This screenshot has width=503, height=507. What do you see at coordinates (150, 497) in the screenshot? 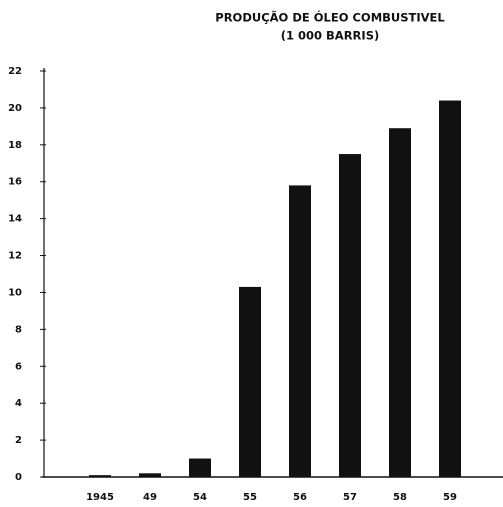
I see `x-tick-label: 49` at bounding box center [150, 497].